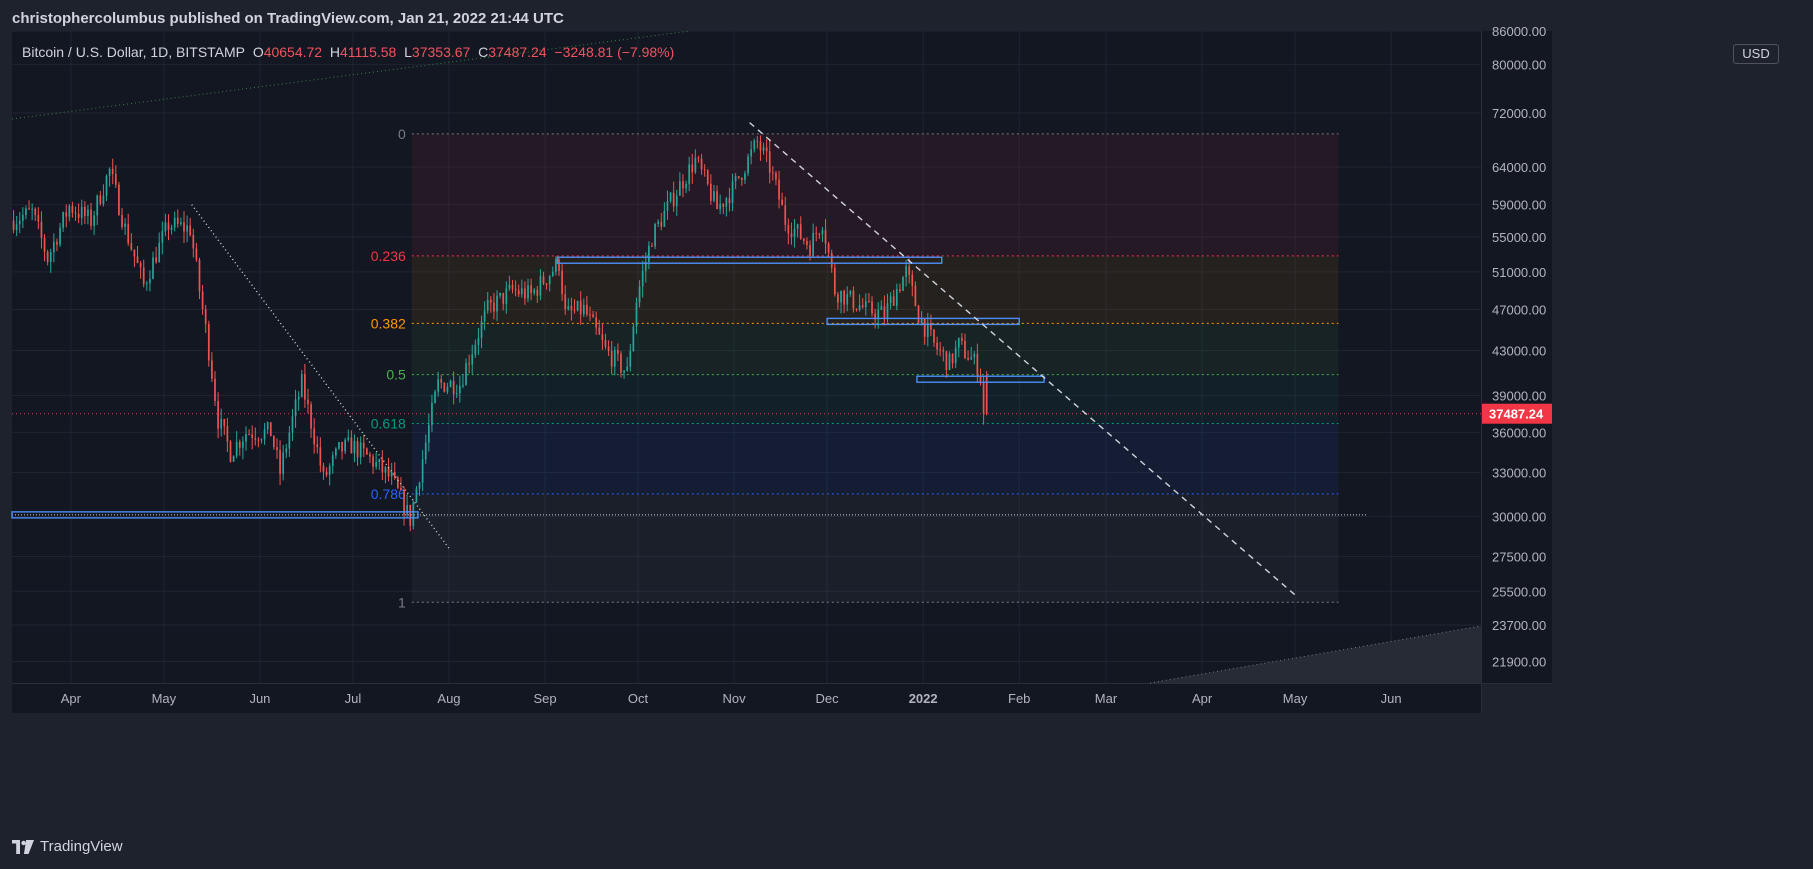 This screenshot has width=1813, height=869. What do you see at coordinates (1756, 54) in the screenshot?
I see `currency-badge: USD` at bounding box center [1756, 54].